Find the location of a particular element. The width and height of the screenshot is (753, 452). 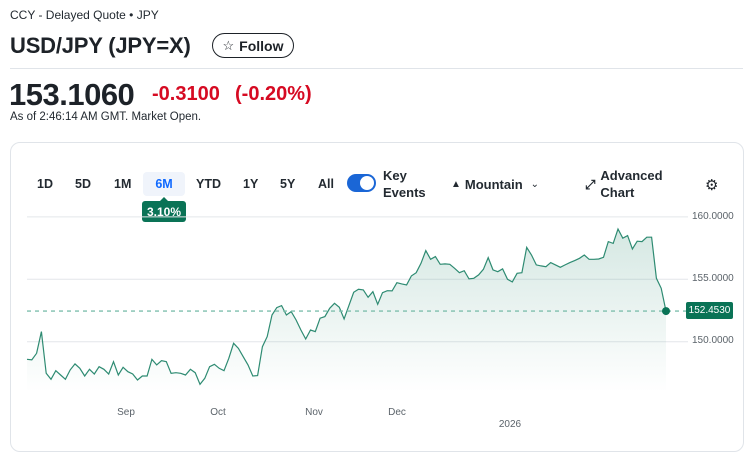

range-6m: 6M is located at coordinates (164, 184).